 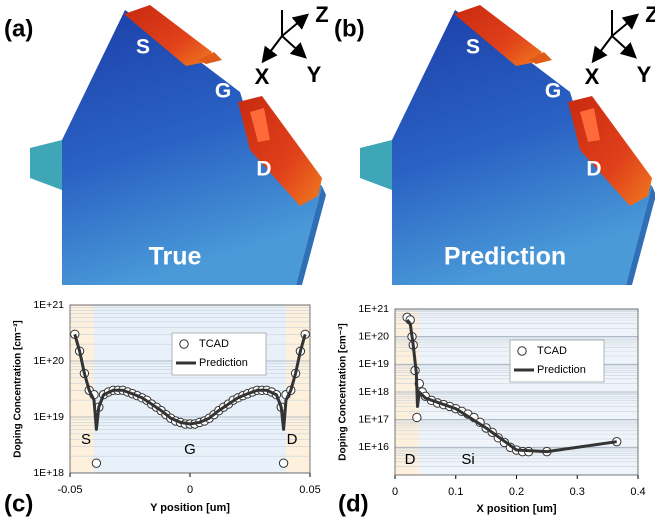 I want to click on panel-caption: Prediction, so click(x=505, y=257).